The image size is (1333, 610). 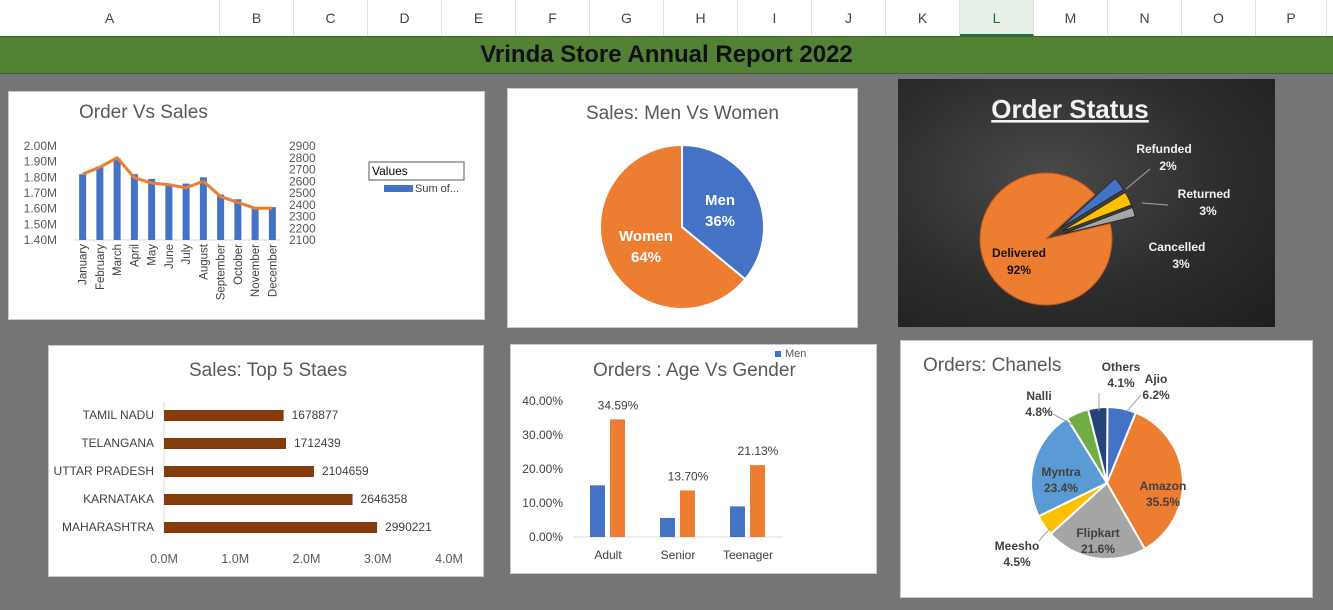 I want to click on chart-sales-men-women: Sales: Men Vs Women Men 36% Women 64%, so click(x=682, y=208).